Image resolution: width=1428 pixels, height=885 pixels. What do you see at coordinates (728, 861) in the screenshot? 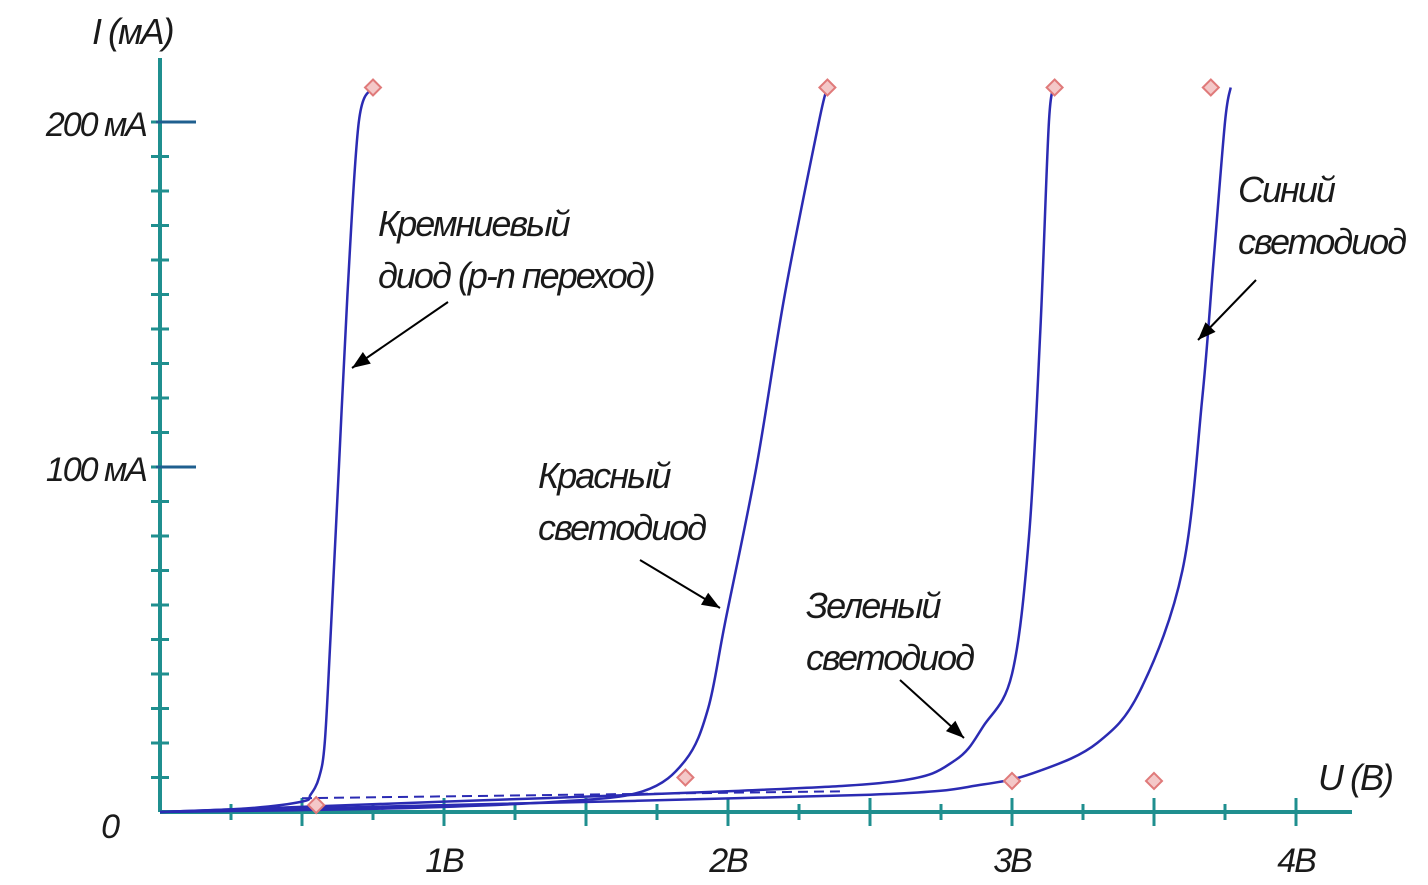
I see `x-tick-label: 2В` at bounding box center [728, 861].